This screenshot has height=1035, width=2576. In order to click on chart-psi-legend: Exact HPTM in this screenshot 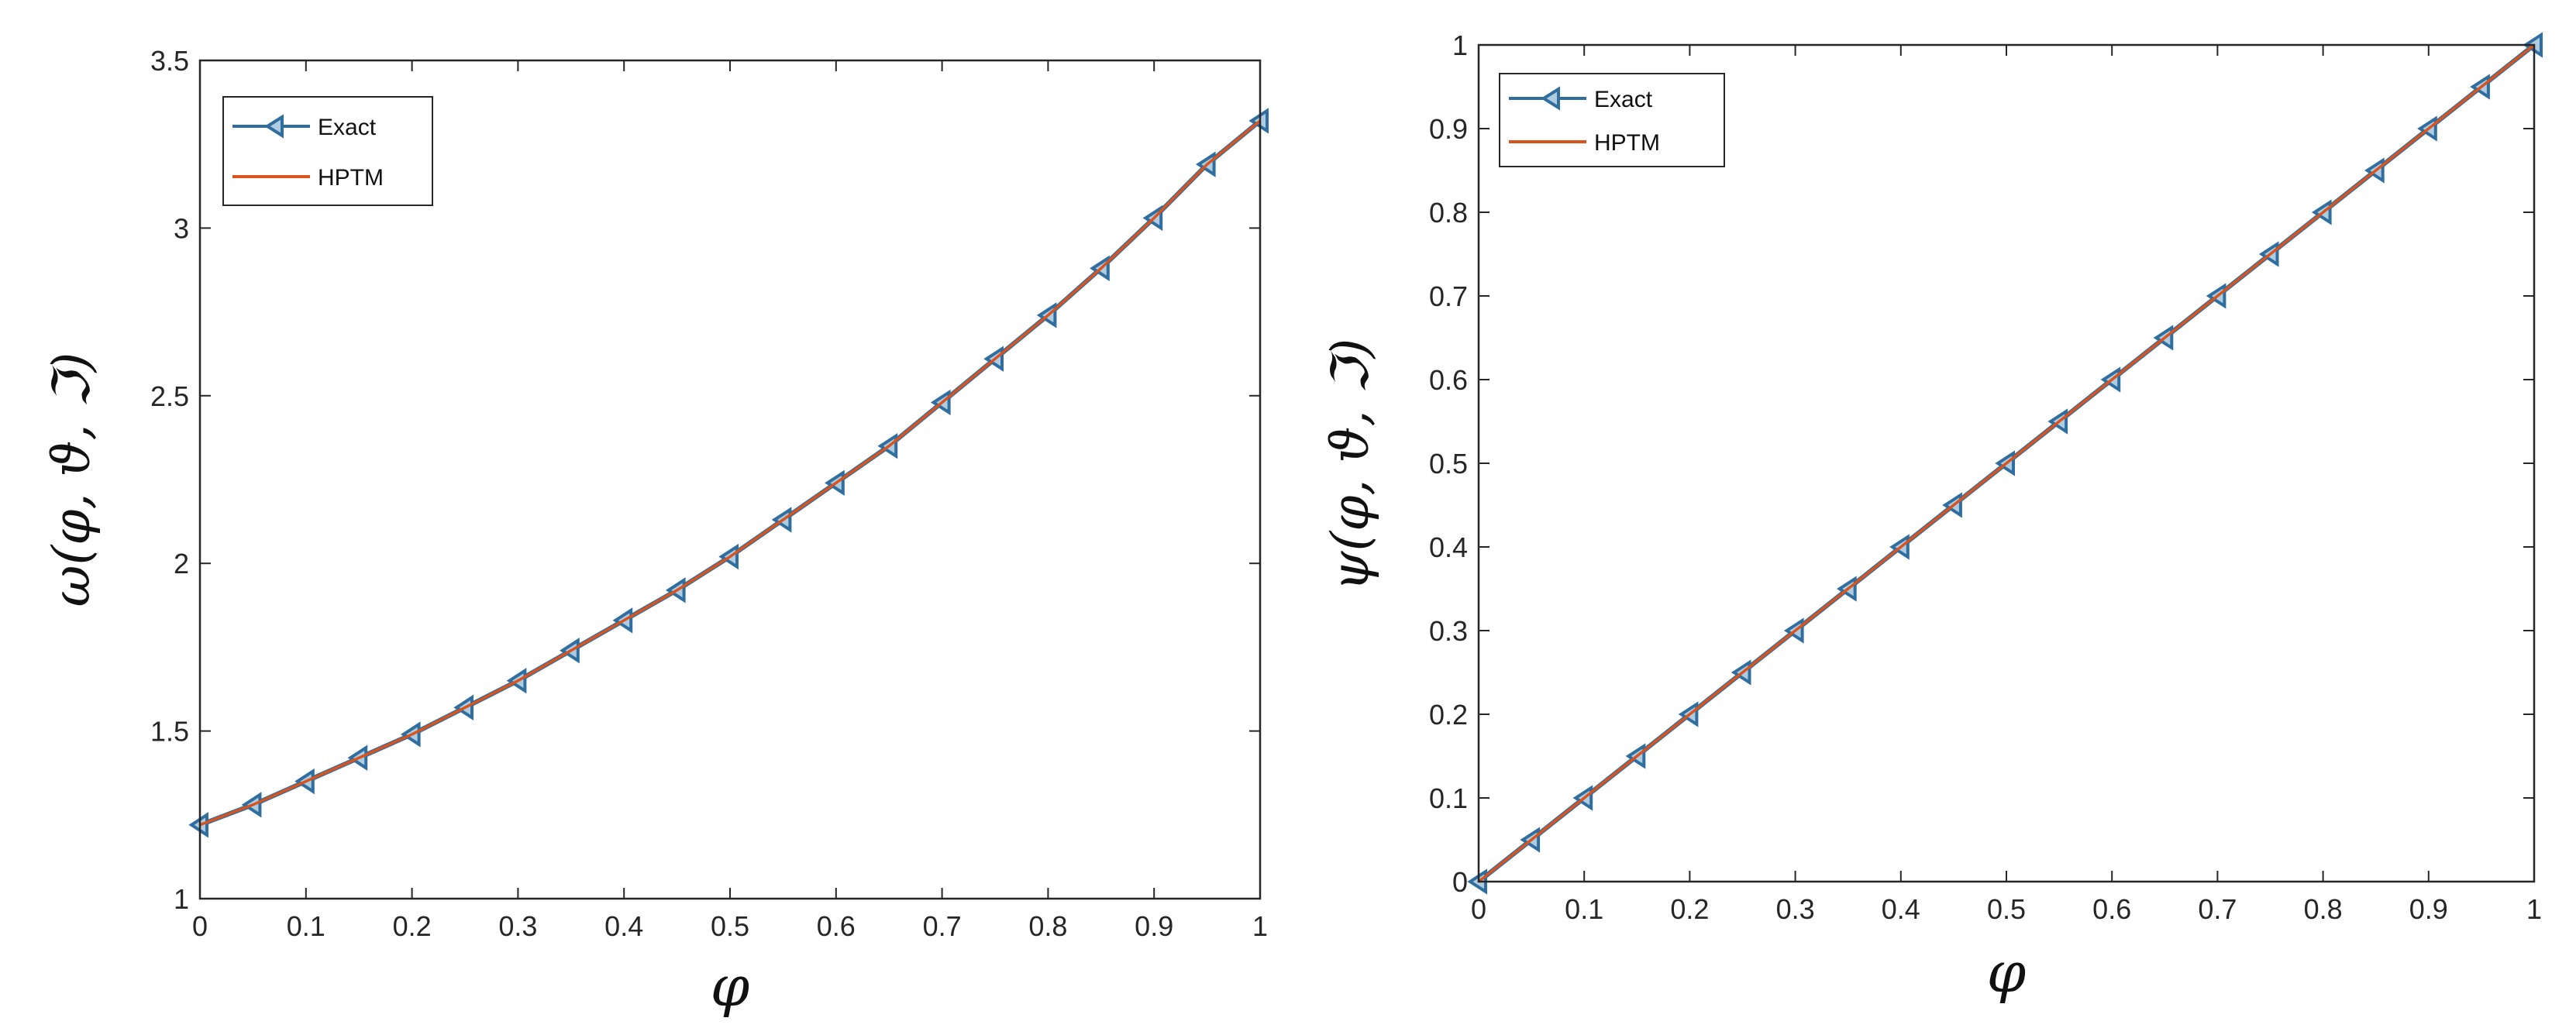, I will do `click(1612, 120)`.